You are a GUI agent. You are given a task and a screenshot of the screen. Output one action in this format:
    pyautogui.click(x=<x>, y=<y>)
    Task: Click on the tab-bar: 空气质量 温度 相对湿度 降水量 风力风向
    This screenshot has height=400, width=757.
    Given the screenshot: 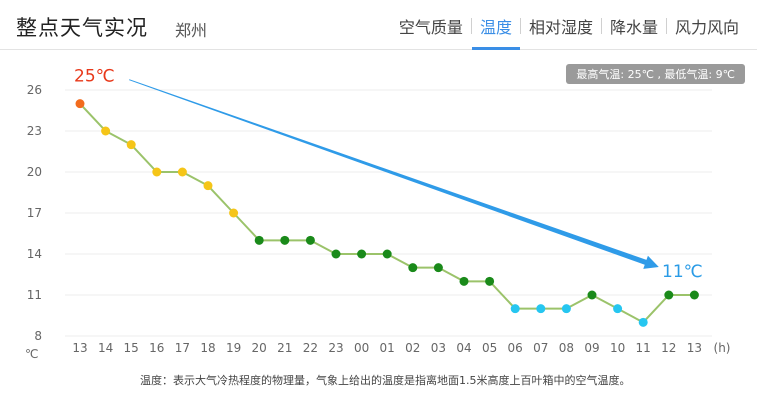 What is the action you would take?
    pyautogui.click(x=569, y=30)
    